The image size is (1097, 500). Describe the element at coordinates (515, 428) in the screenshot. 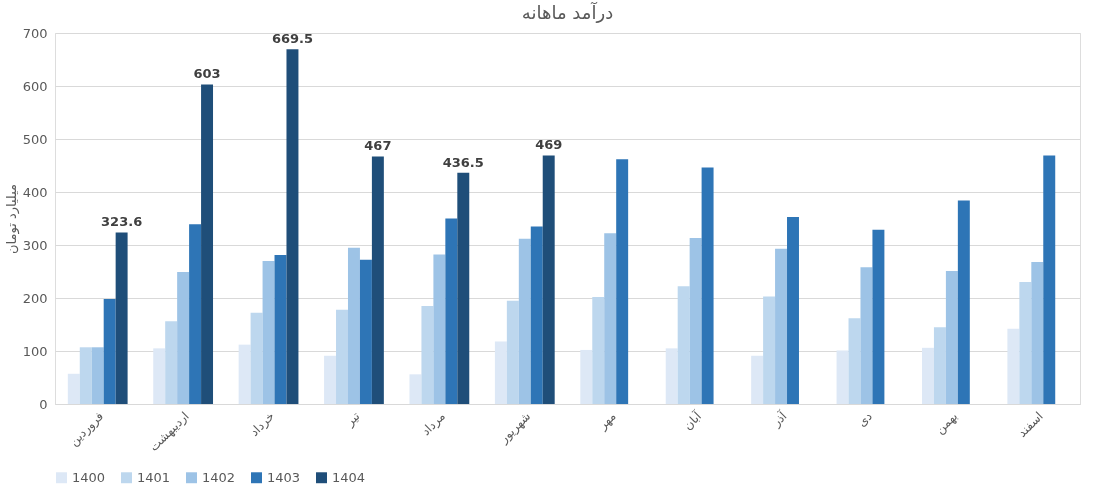

I see `x-tick-label: شهریور` at that location.